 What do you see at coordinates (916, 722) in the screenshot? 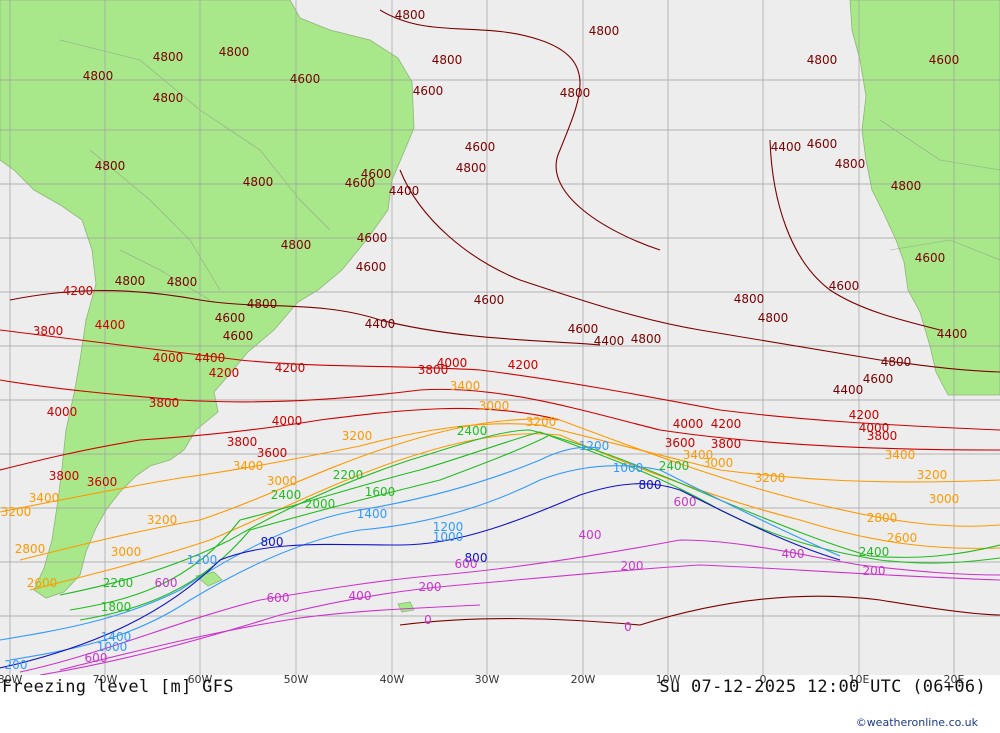
I see `credit-link: ©weatheronline.co.uk` at bounding box center [916, 722].